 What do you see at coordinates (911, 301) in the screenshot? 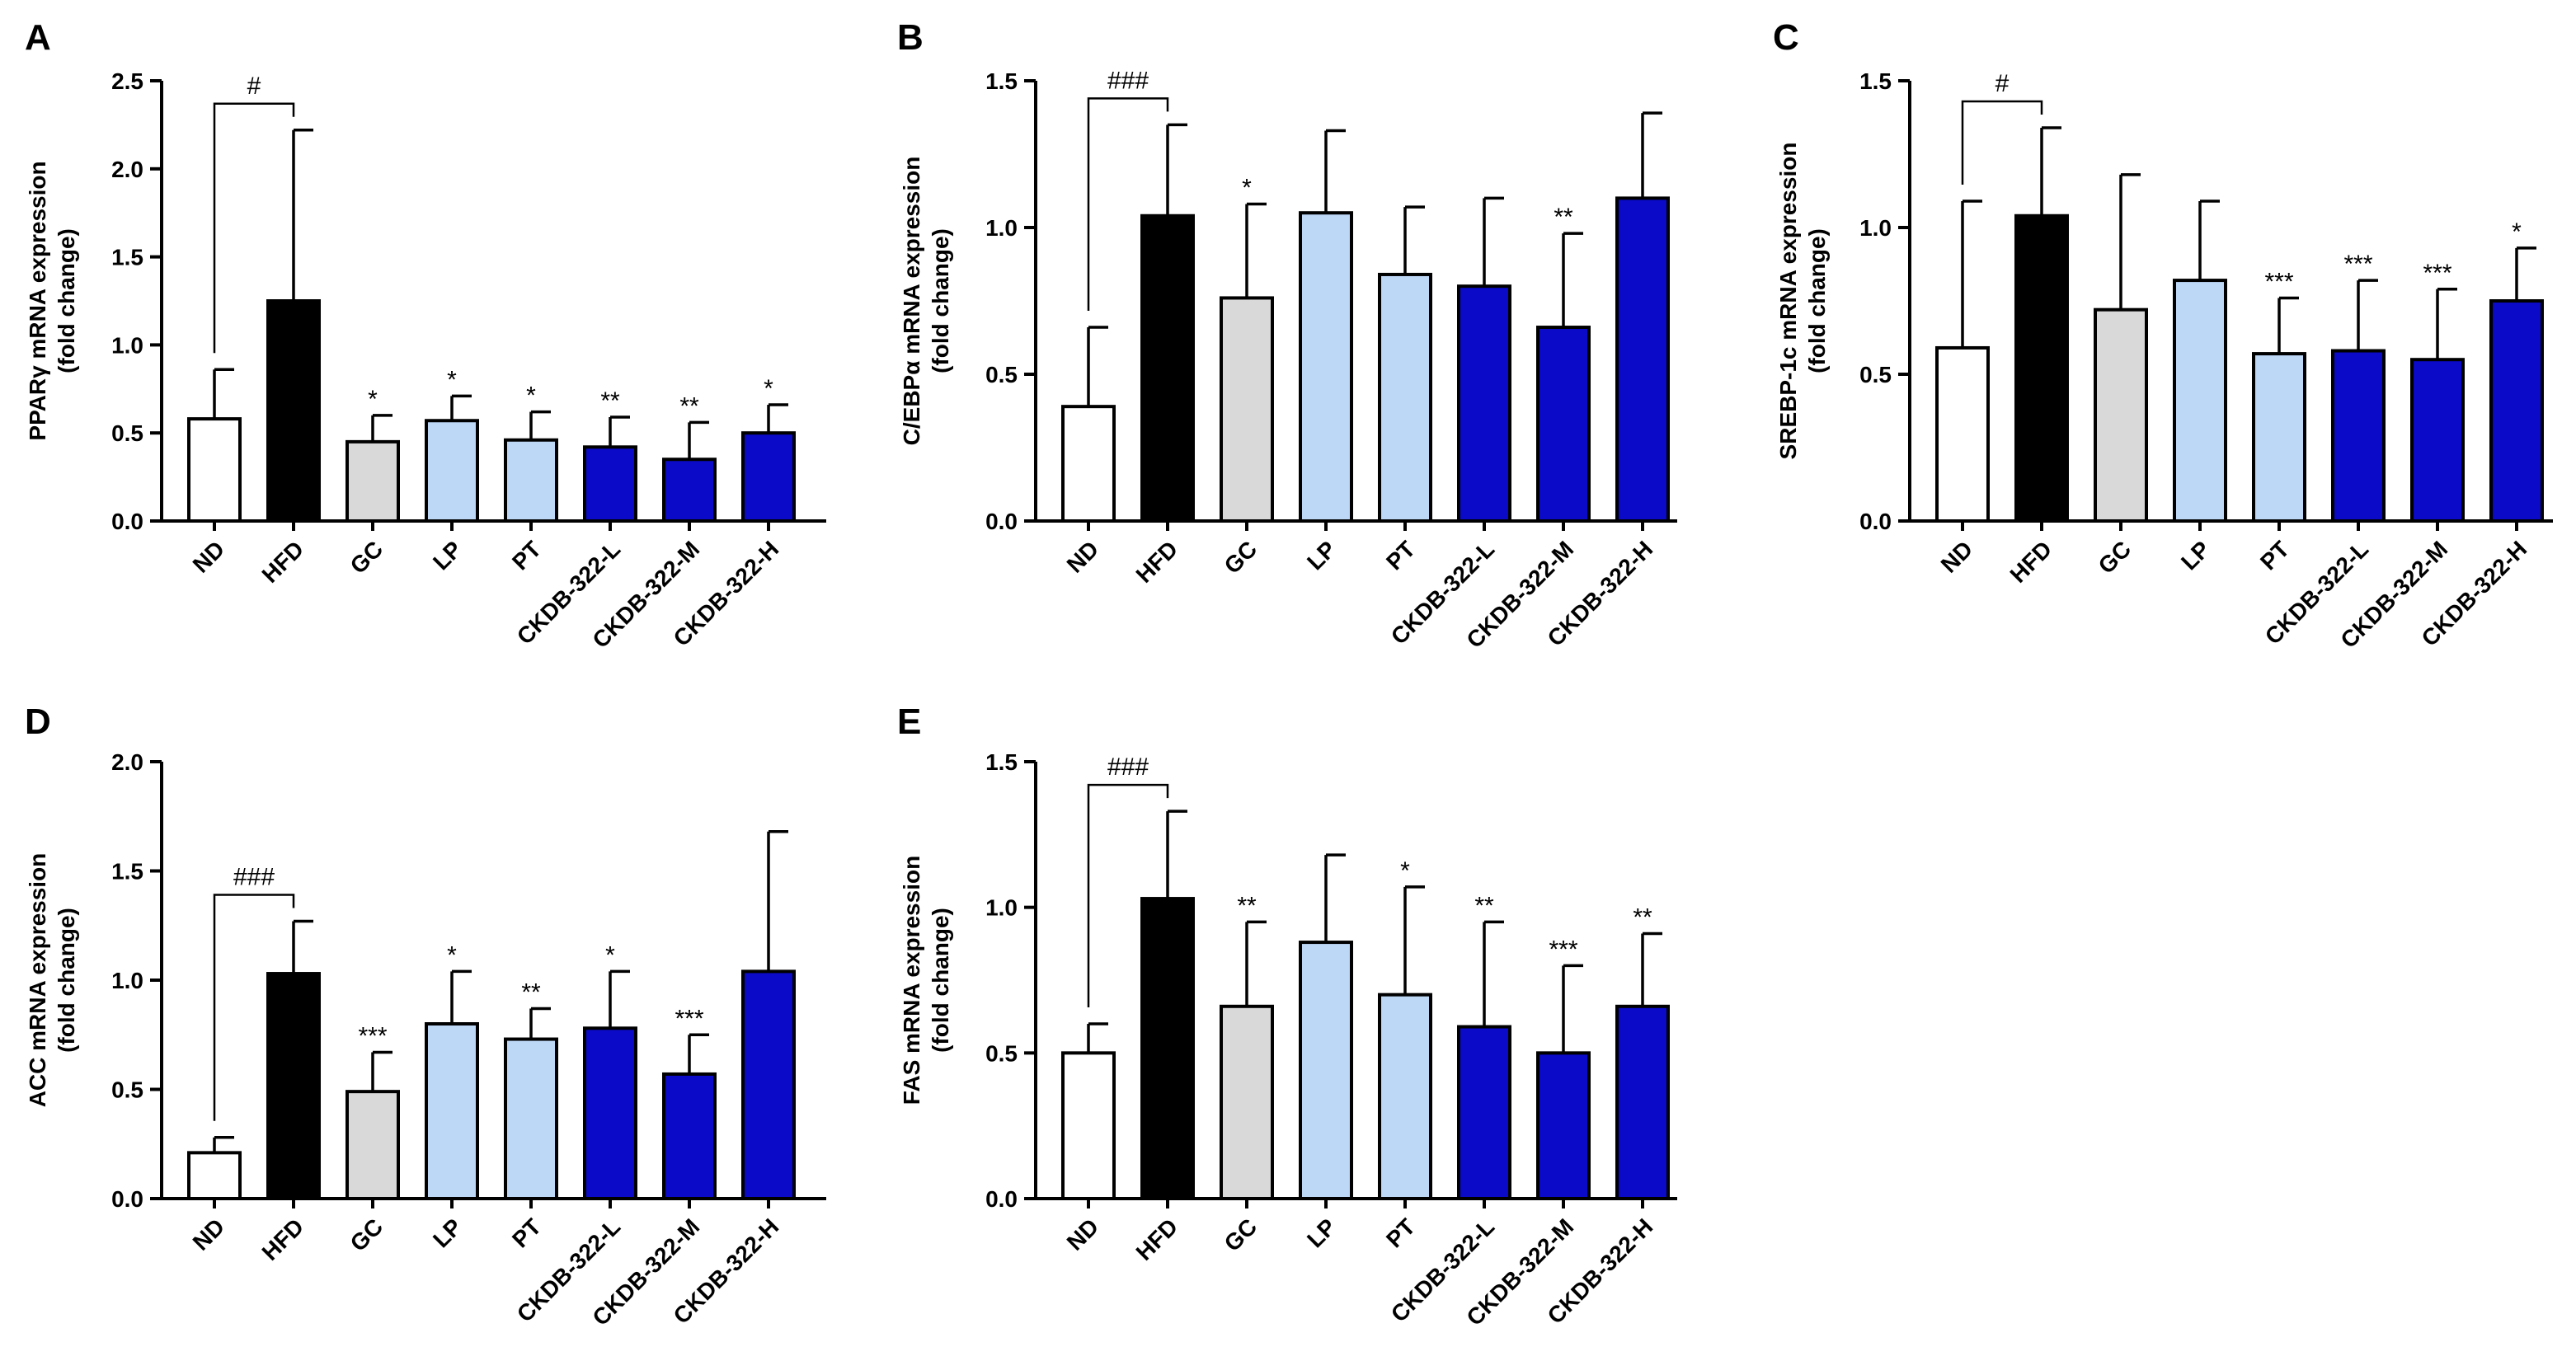
I see `y-axis-title: C/EBPα mRNA expression` at bounding box center [911, 301].